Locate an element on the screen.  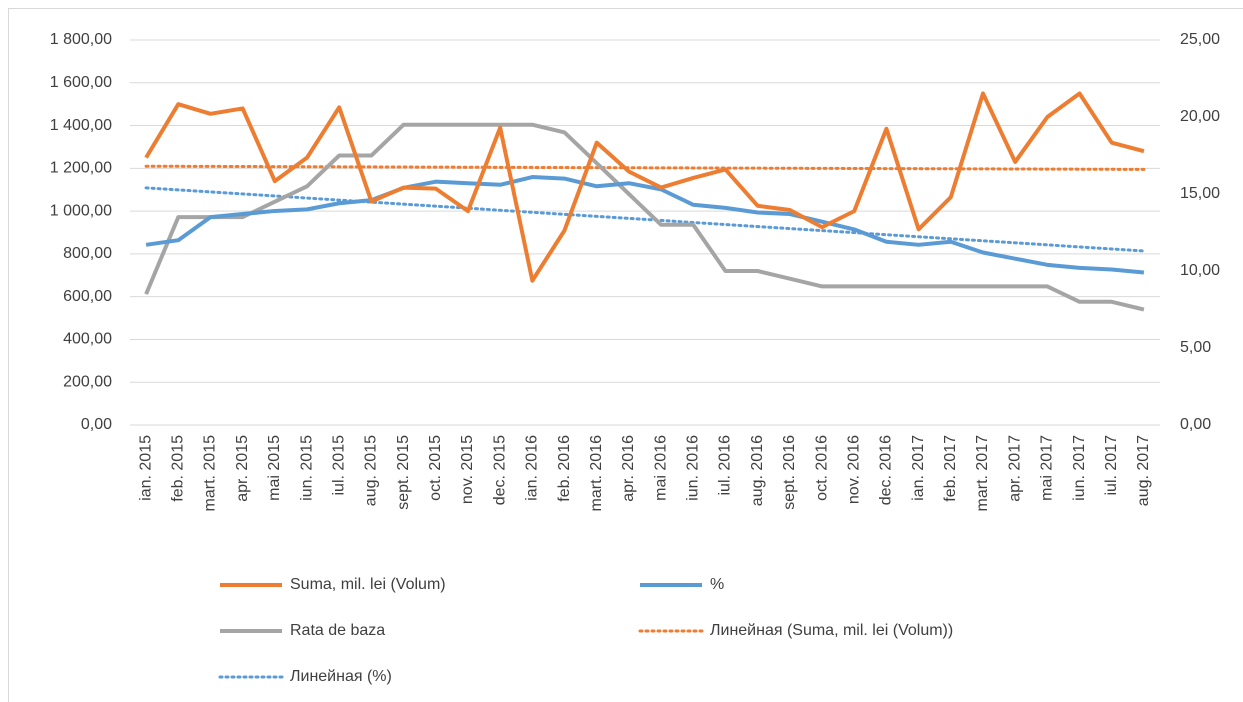
y-tick-label: 600,00 is located at coordinates (87, 296).